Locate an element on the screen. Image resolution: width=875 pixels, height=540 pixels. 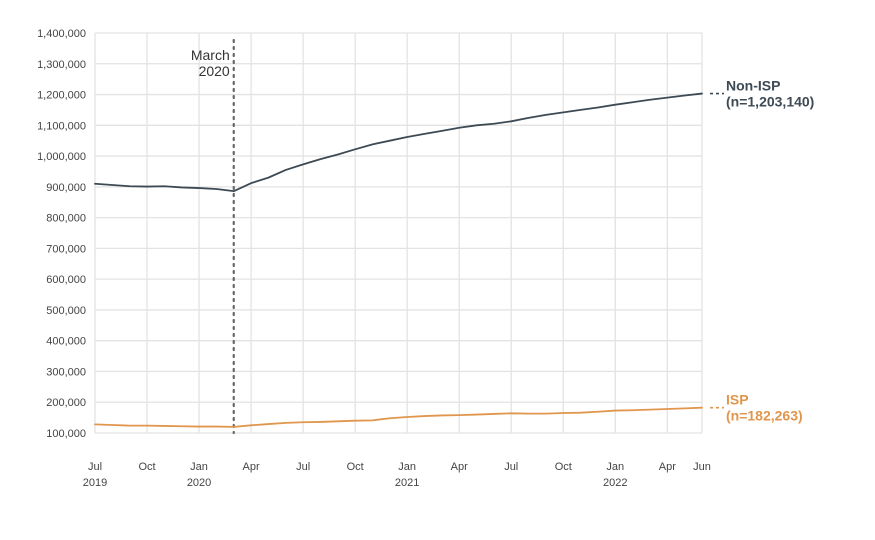
y-tick-label: 1,200,000 is located at coordinates (61, 96).